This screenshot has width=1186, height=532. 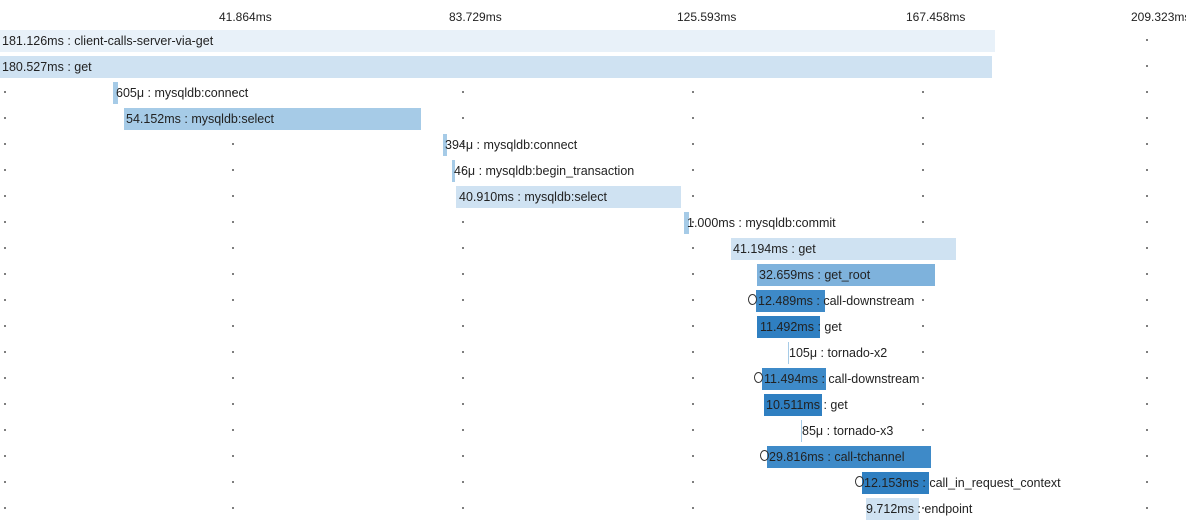 What do you see at coordinates (593, 223) in the screenshot?
I see `span-row: 1.000ms : mysqldb:commit` at bounding box center [593, 223].